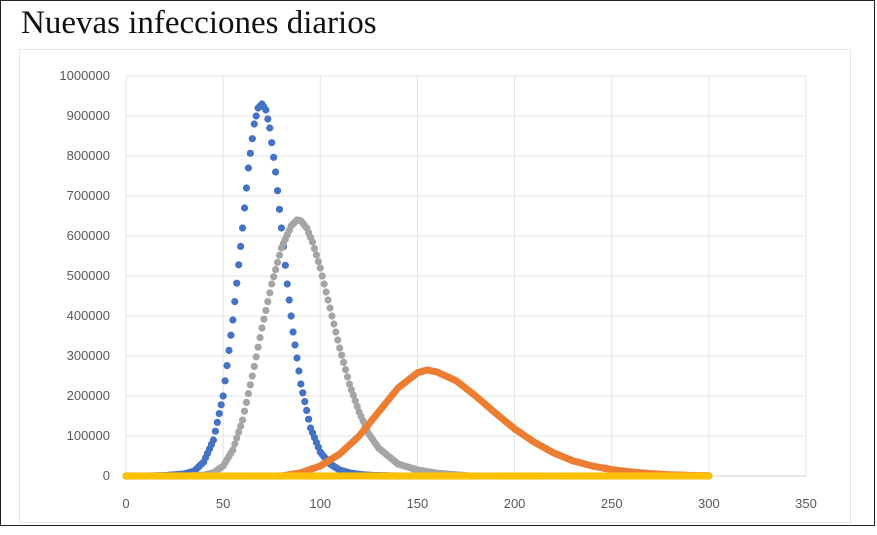 This screenshot has height=535, width=877. I want to click on x-tick-label: 350, so click(806, 503).